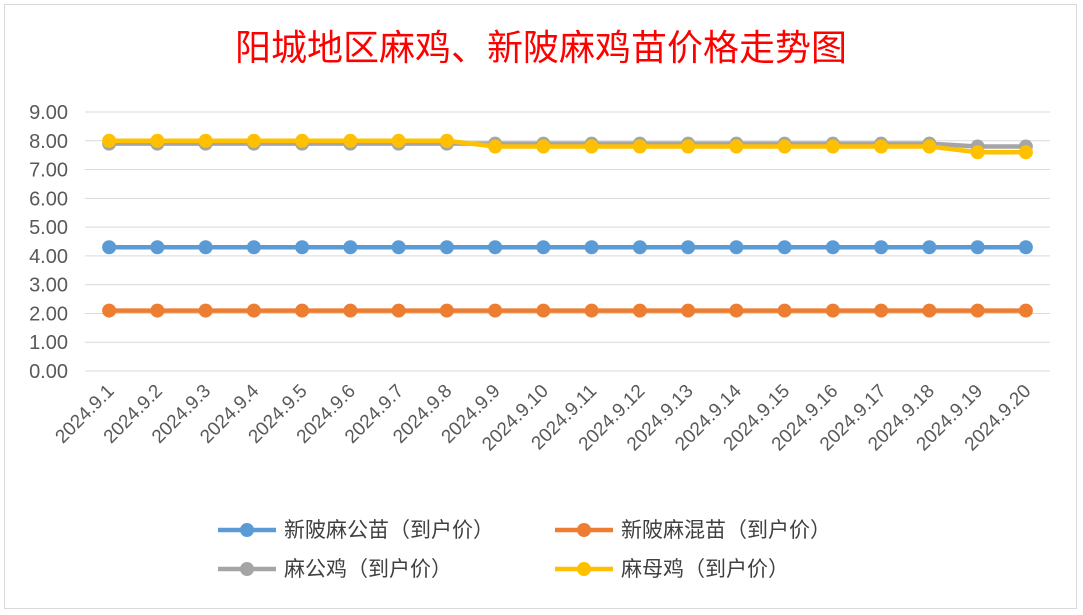 This screenshot has height=615, width=1083. I want to click on legend-item: 新陂麻混苗（到户价）, so click(693, 530).